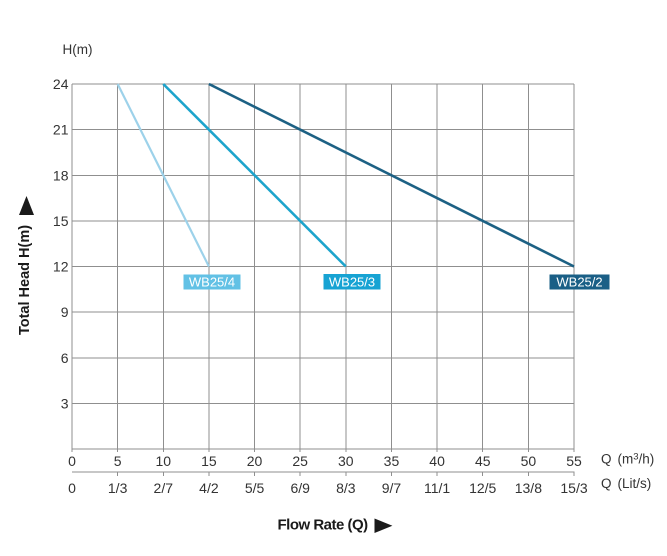  Describe the element at coordinates (65, 358) in the screenshot. I see `svg-text: 6` at that location.